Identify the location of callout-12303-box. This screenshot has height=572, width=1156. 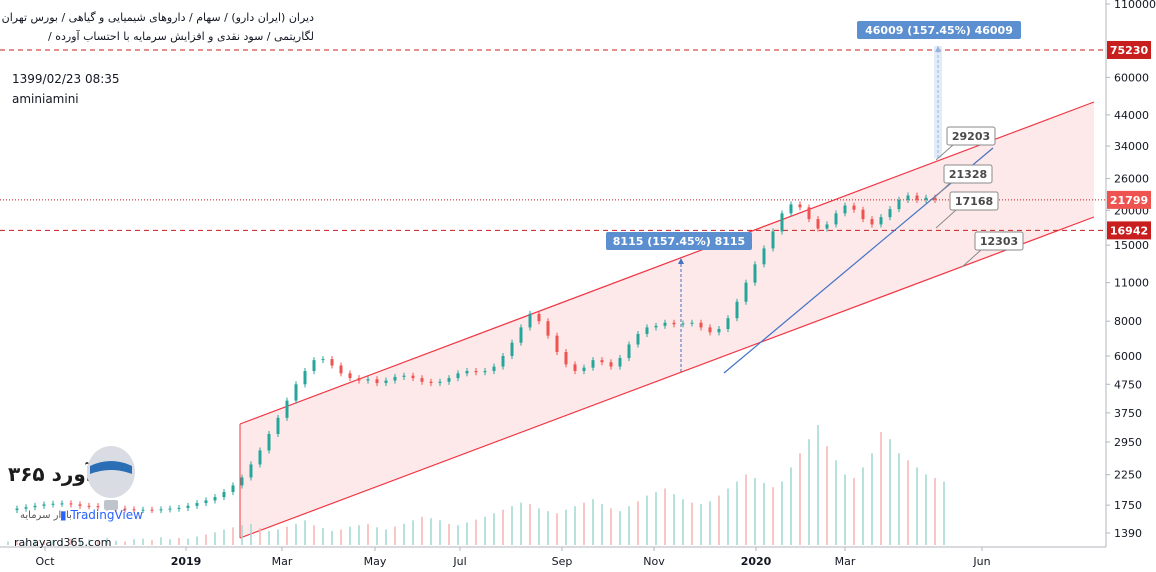
(999, 241).